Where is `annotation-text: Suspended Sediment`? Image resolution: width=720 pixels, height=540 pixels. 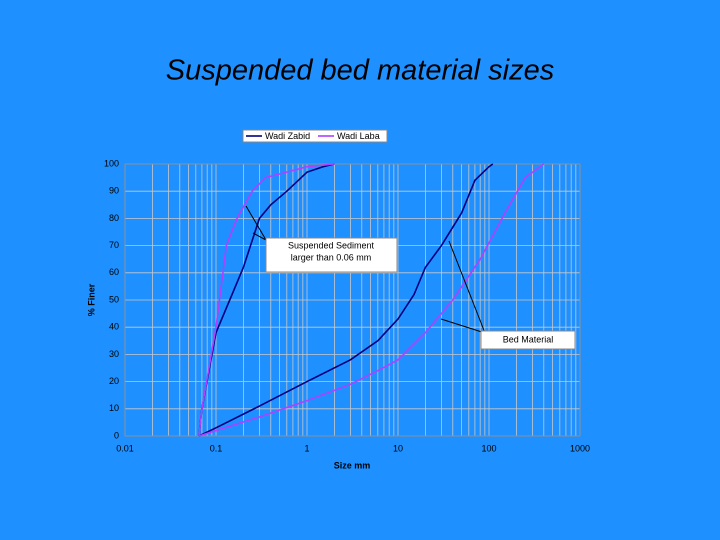
annotation-text: Suspended Sediment is located at coordinates (331, 245).